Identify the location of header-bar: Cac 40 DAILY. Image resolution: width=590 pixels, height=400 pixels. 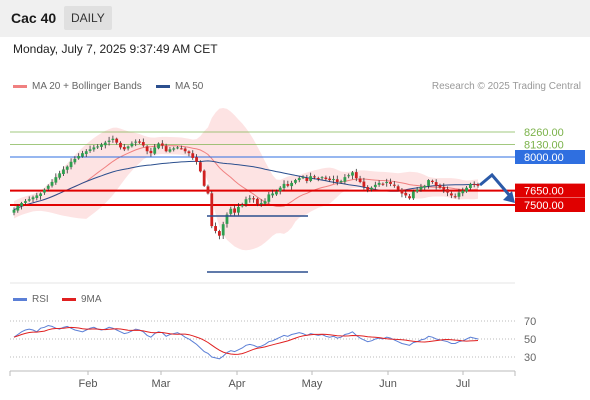
(295, 18).